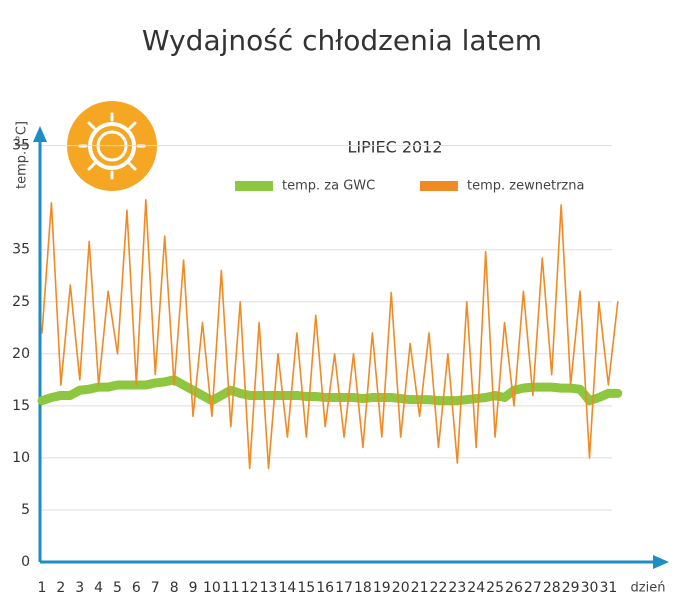 The height and width of the screenshot is (610, 683). Describe the element at coordinates (25, 510) in the screenshot. I see `y-tick-label: 5` at that location.